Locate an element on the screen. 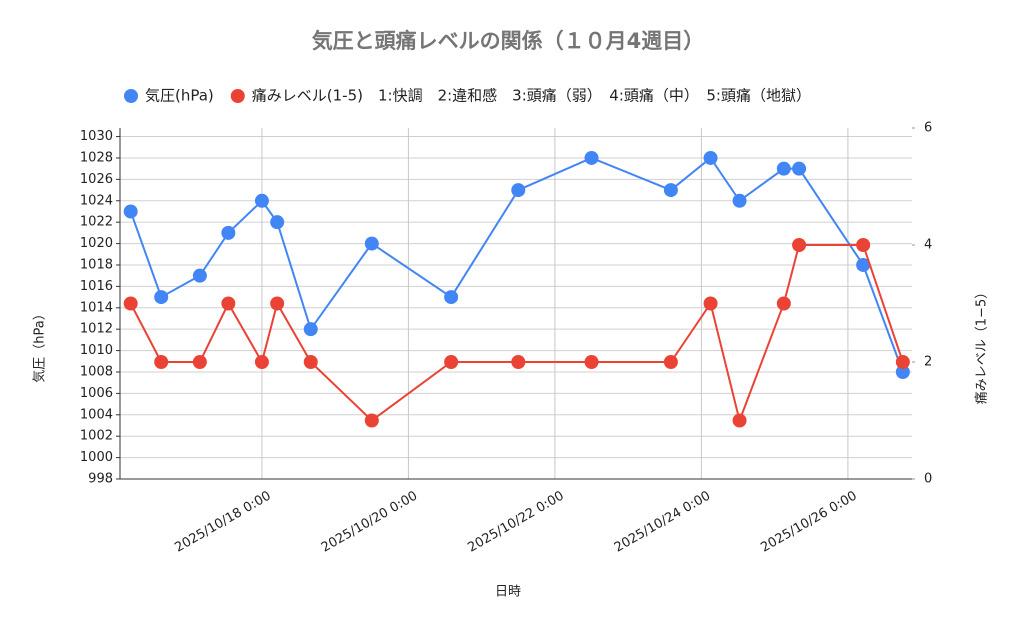  y-tick-label: 1030 is located at coordinates (96, 136).